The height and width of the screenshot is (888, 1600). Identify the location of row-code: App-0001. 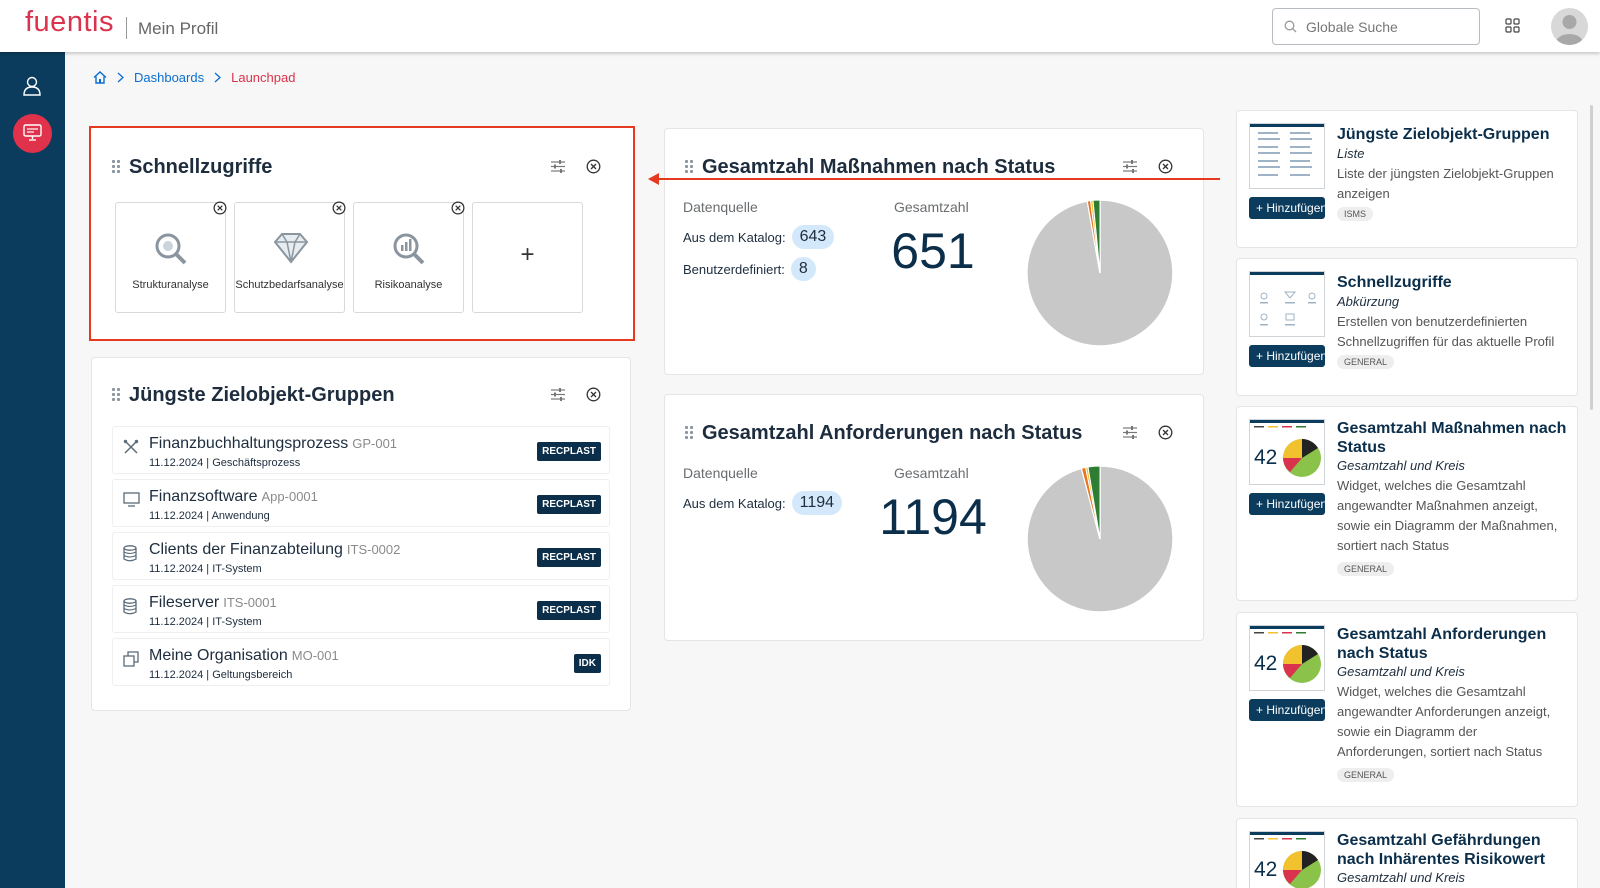
(289, 496).